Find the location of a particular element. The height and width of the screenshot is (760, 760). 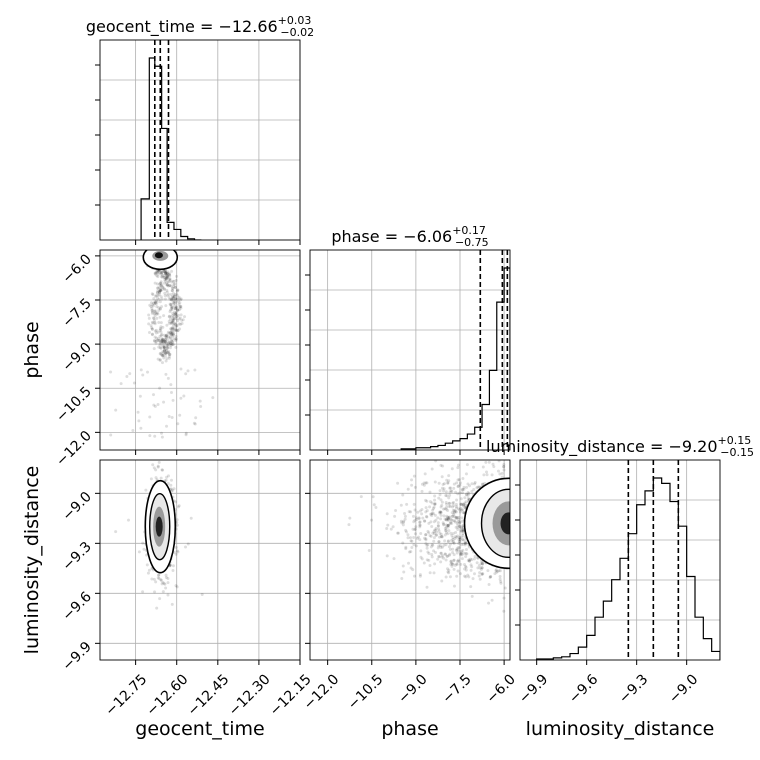

ylabel-phase: phase is located at coordinates (32, 349).